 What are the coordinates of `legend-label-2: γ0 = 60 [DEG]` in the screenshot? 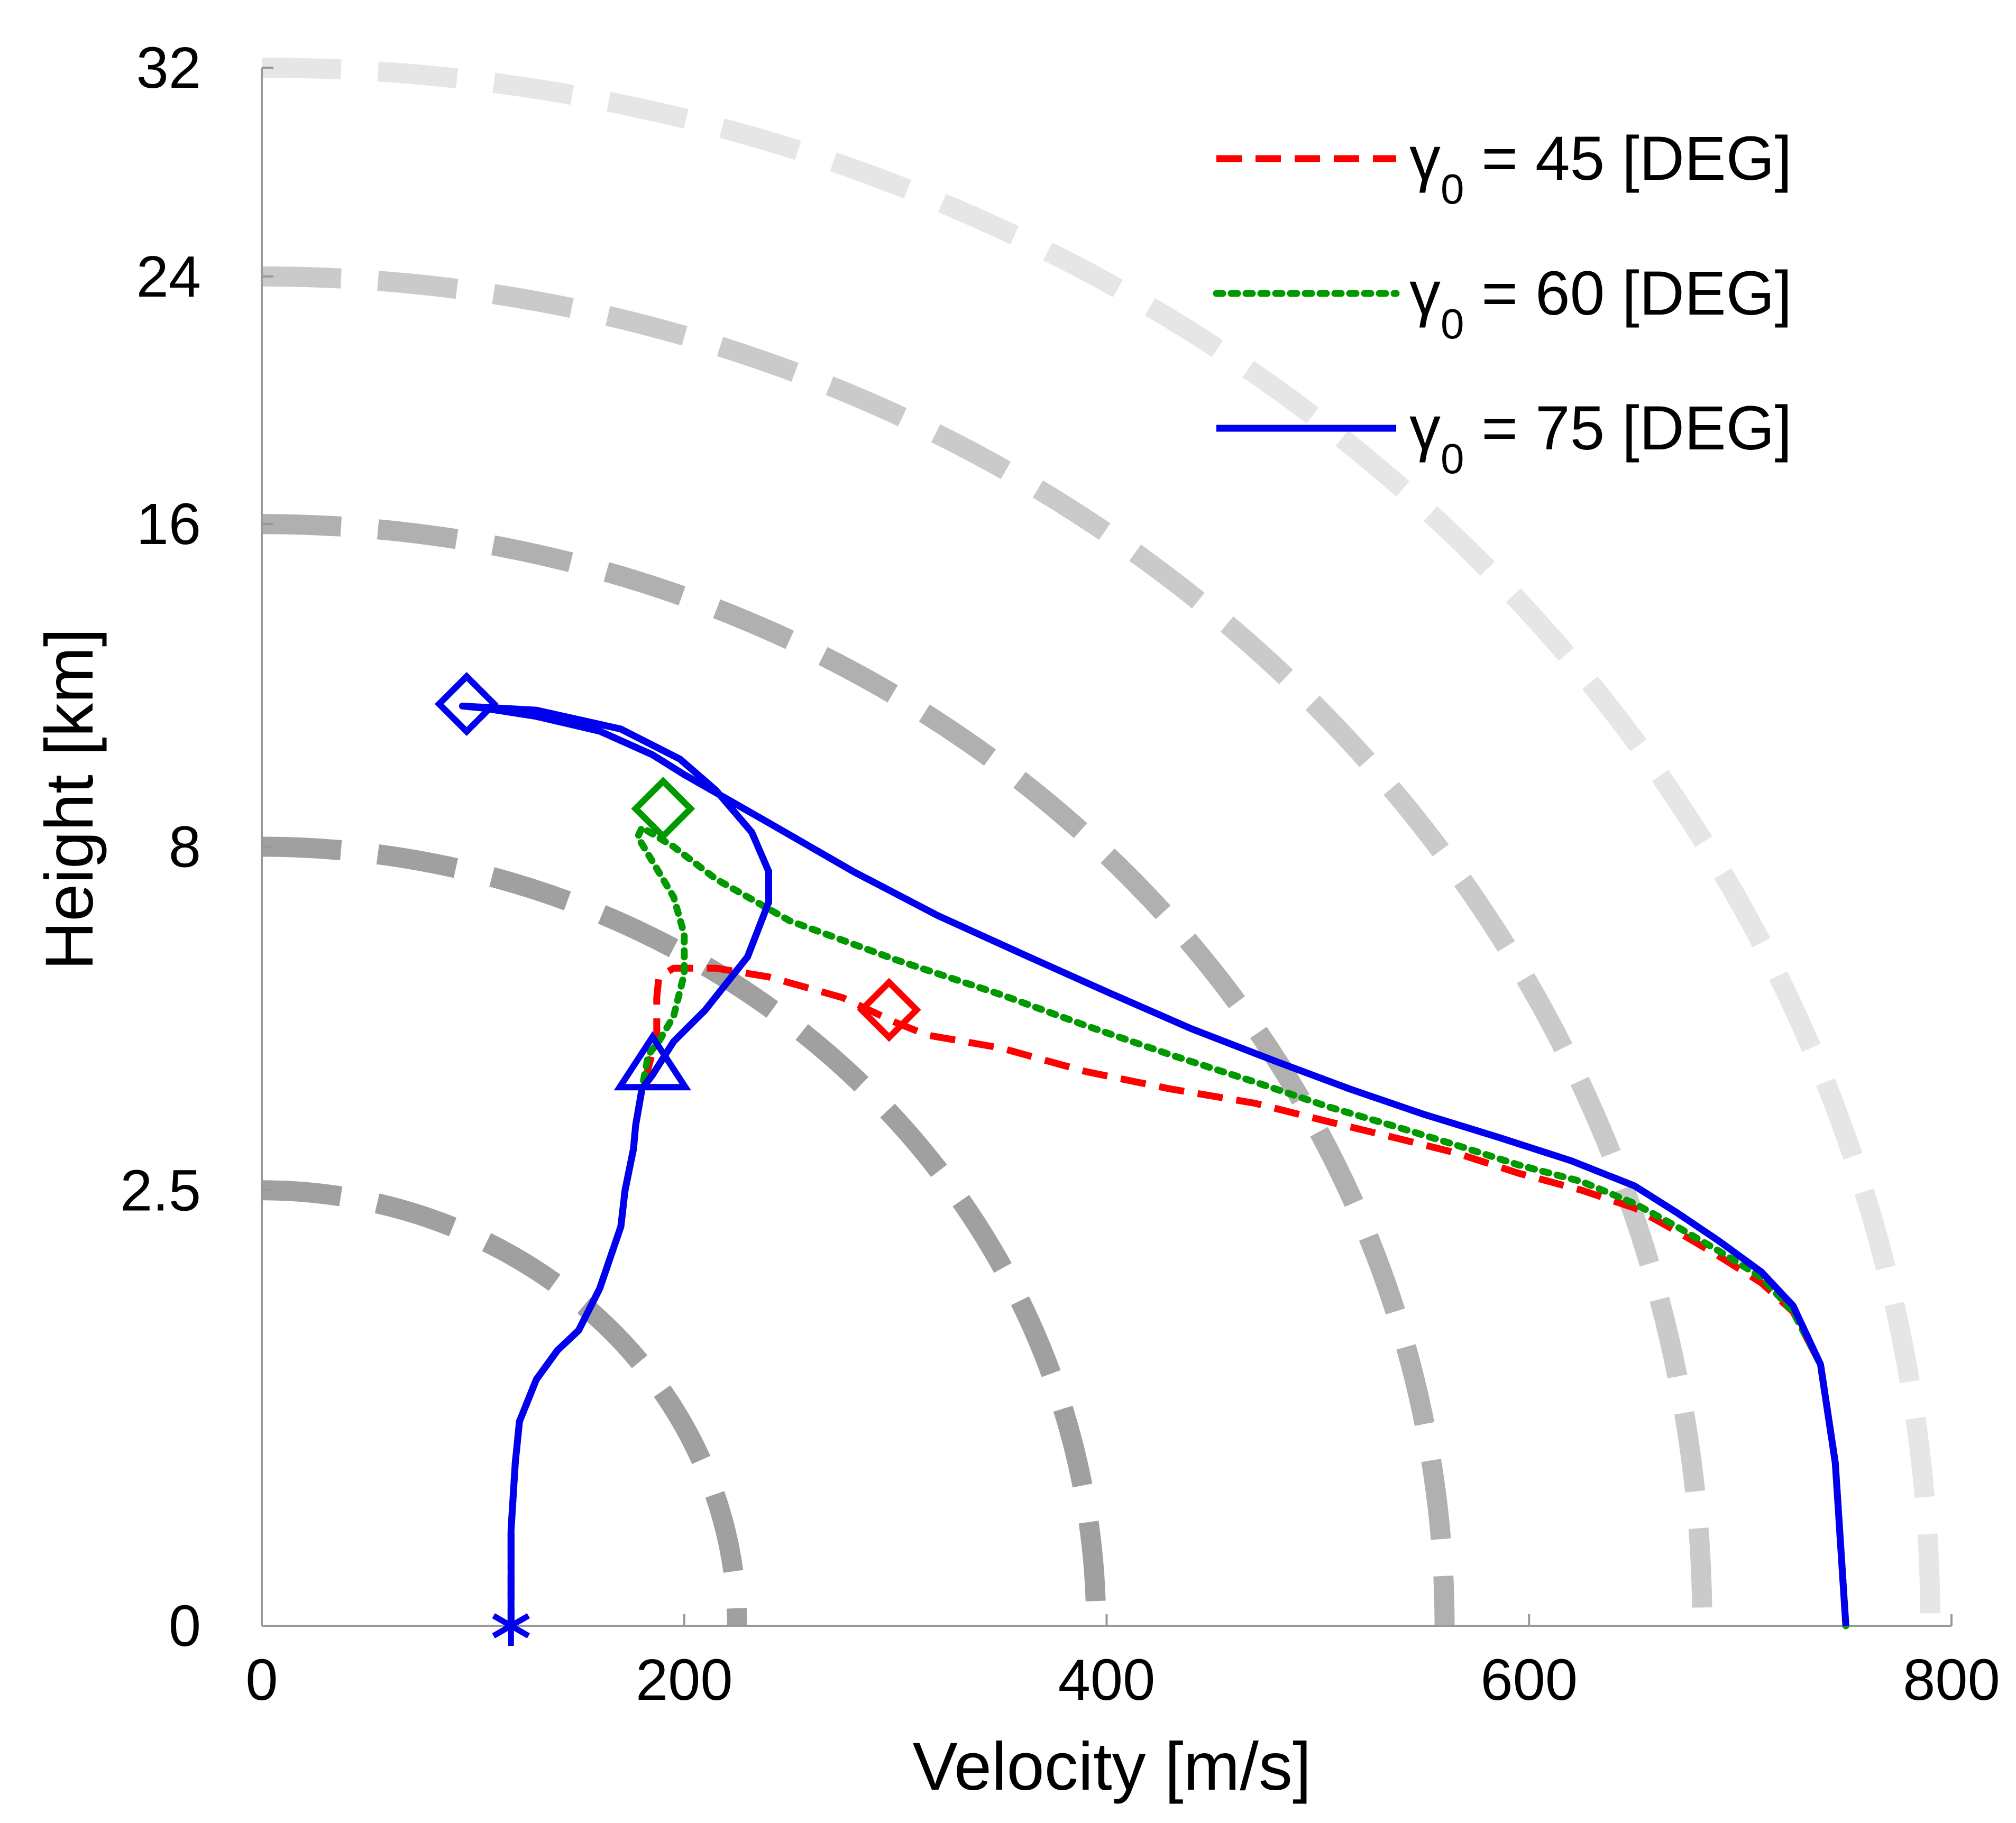 It's located at (1600, 303).